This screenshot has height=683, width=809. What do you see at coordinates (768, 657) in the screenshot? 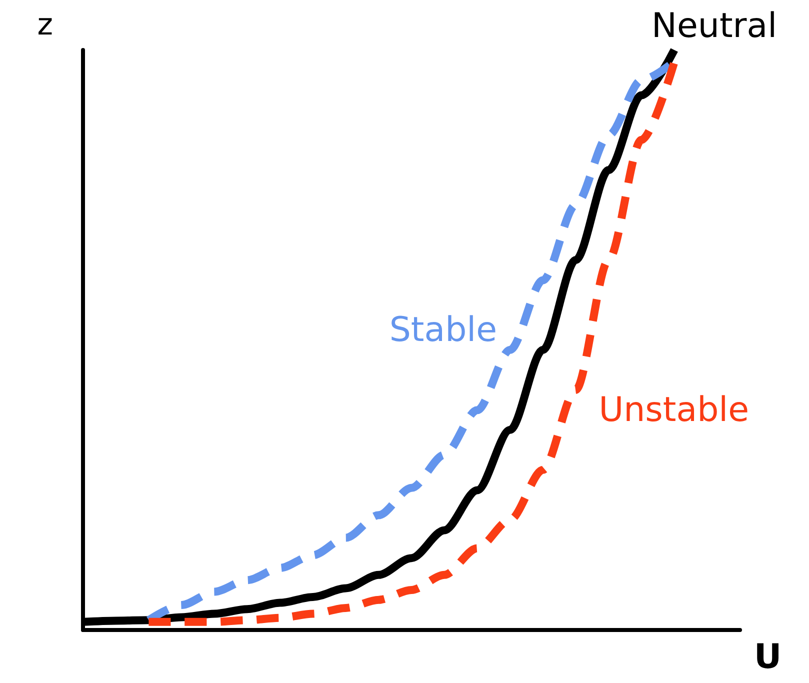
I see `x-axis-title: U` at bounding box center [768, 657].